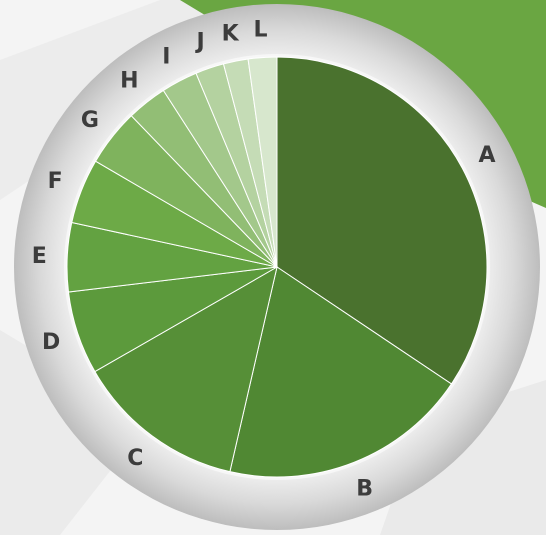 The width and height of the screenshot is (546, 535). Describe the element at coordinates (200, 42) in the screenshot. I see `slice-label: J` at that location.